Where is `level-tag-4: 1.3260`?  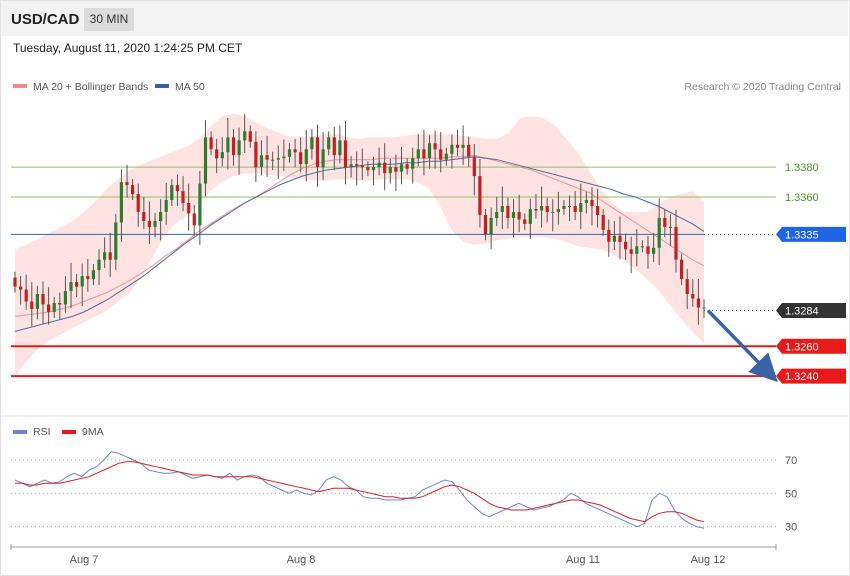 level-tag-4: 1.3260 is located at coordinates (811, 346).